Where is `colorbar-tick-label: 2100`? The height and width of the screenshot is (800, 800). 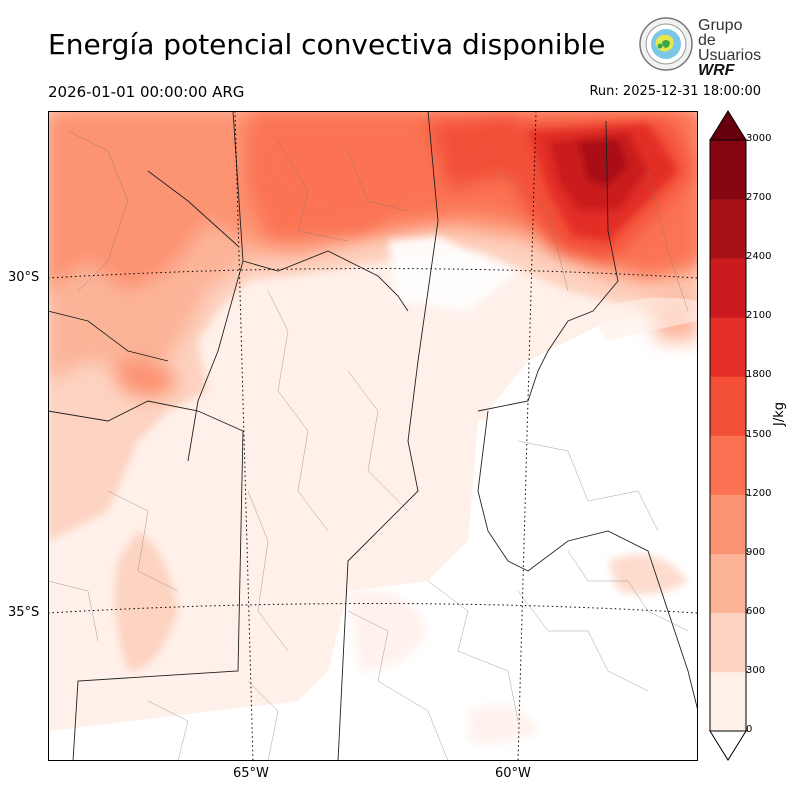 colorbar-tick-label: 2100 is located at coordinates (759, 316).